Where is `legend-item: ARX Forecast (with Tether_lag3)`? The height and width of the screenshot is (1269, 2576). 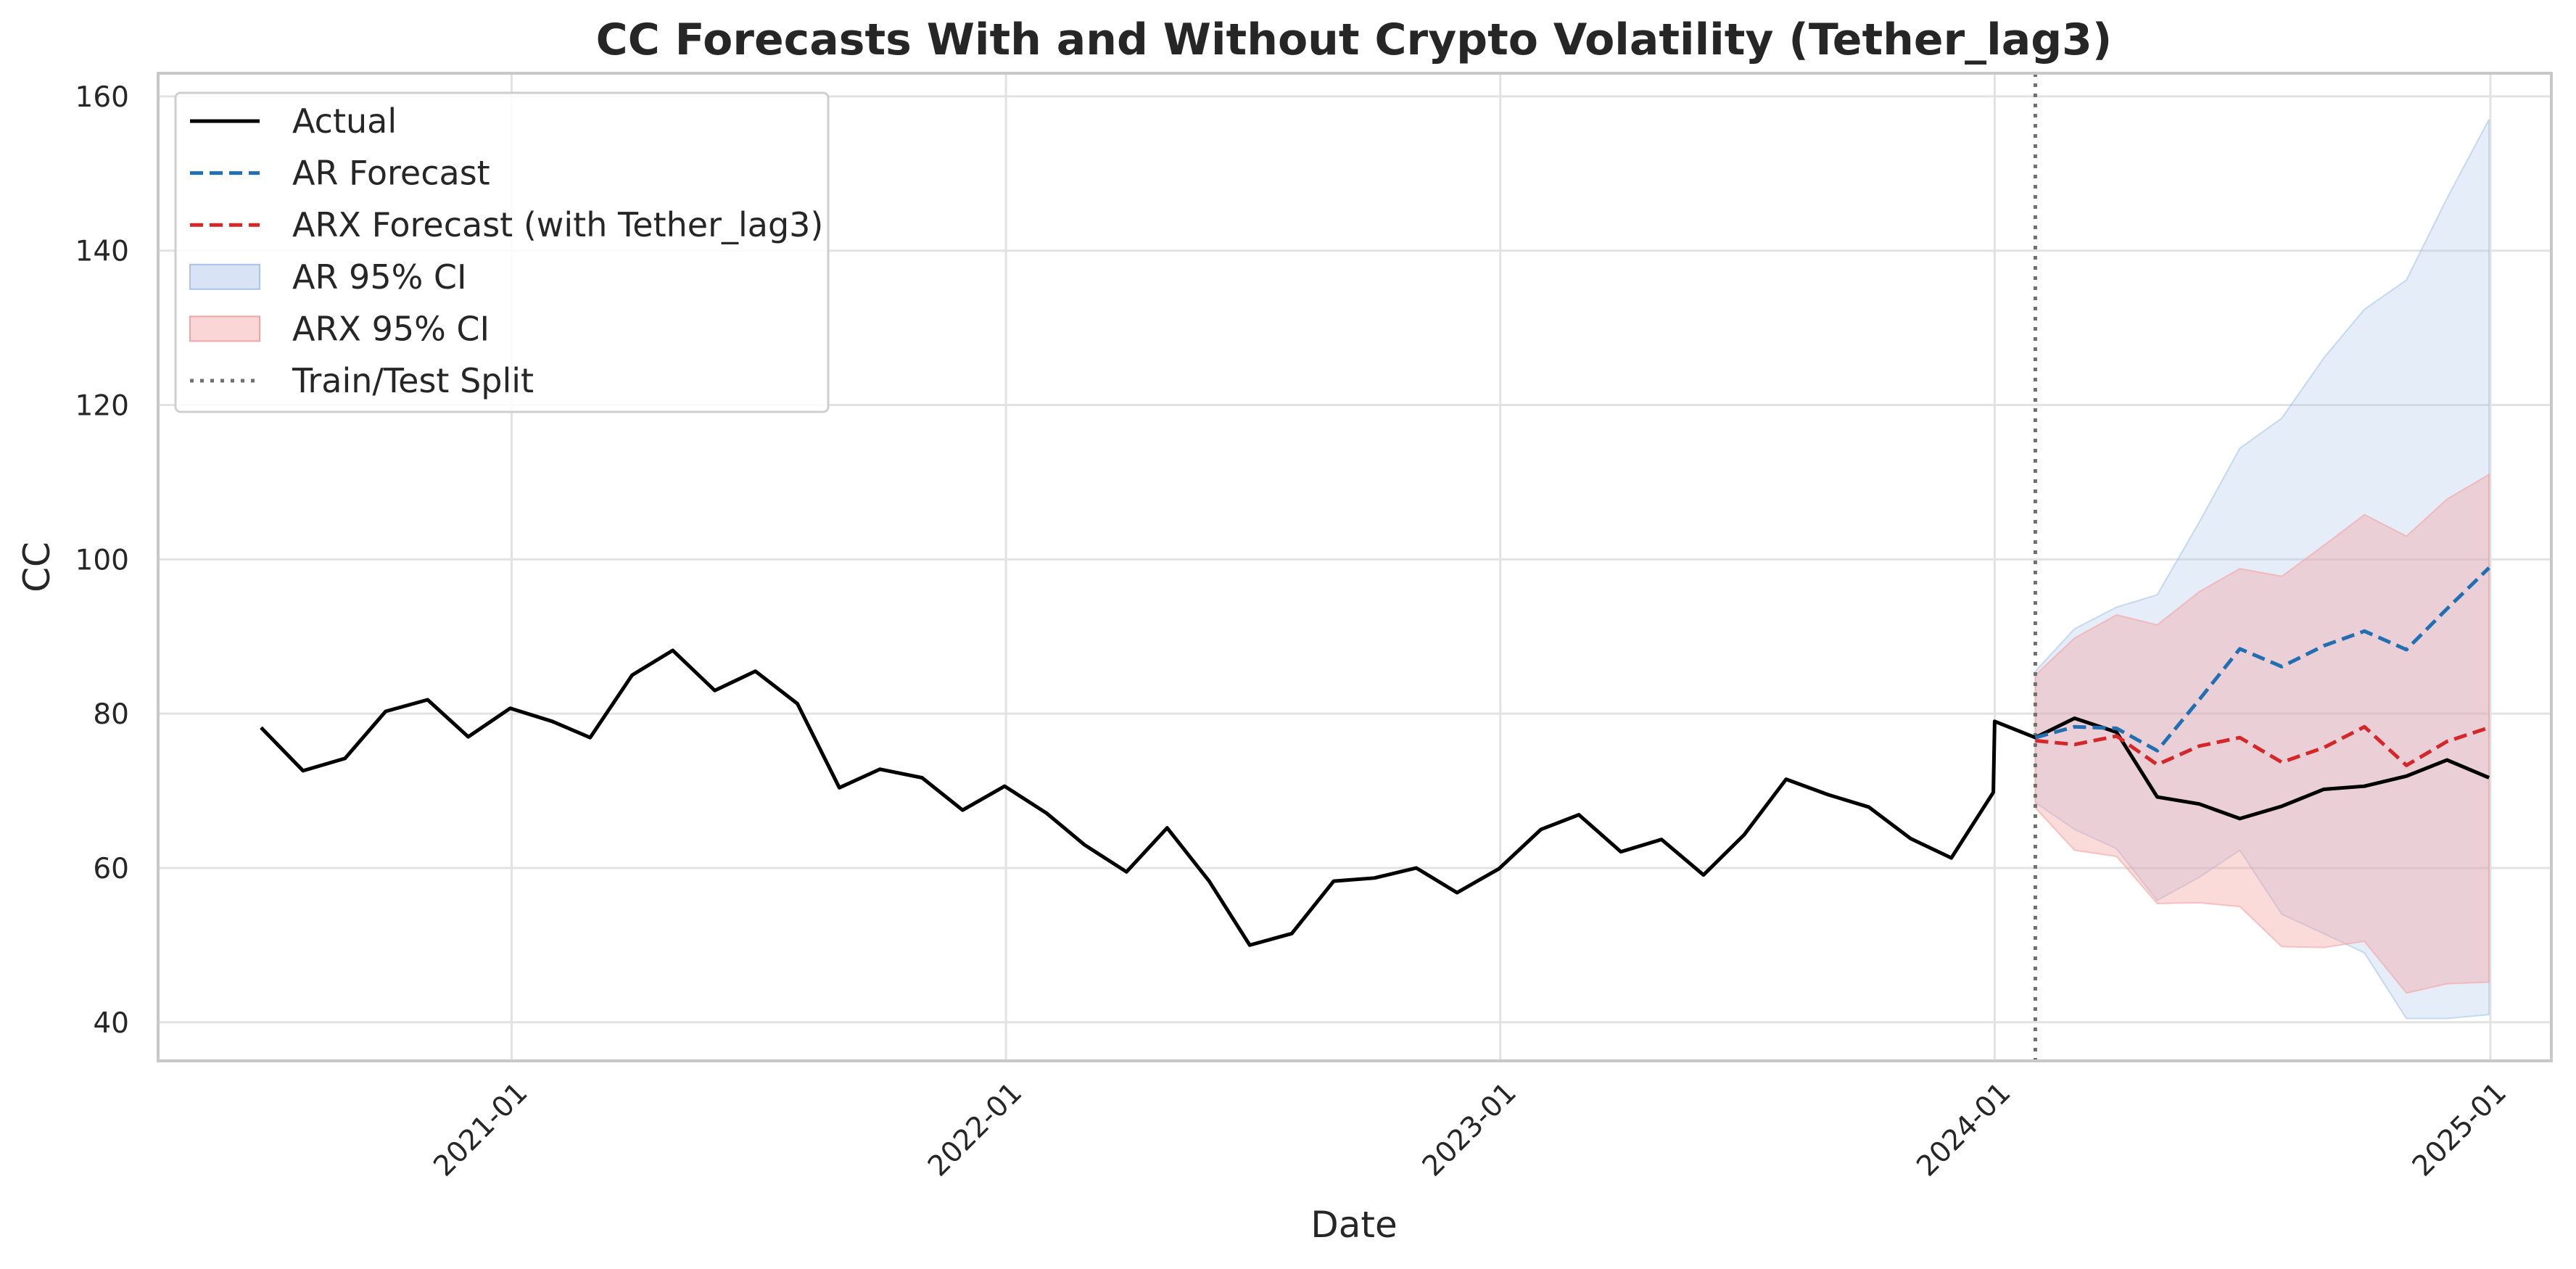 legend-item: ARX Forecast (with Tether_lag3) is located at coordinates (506, 224).